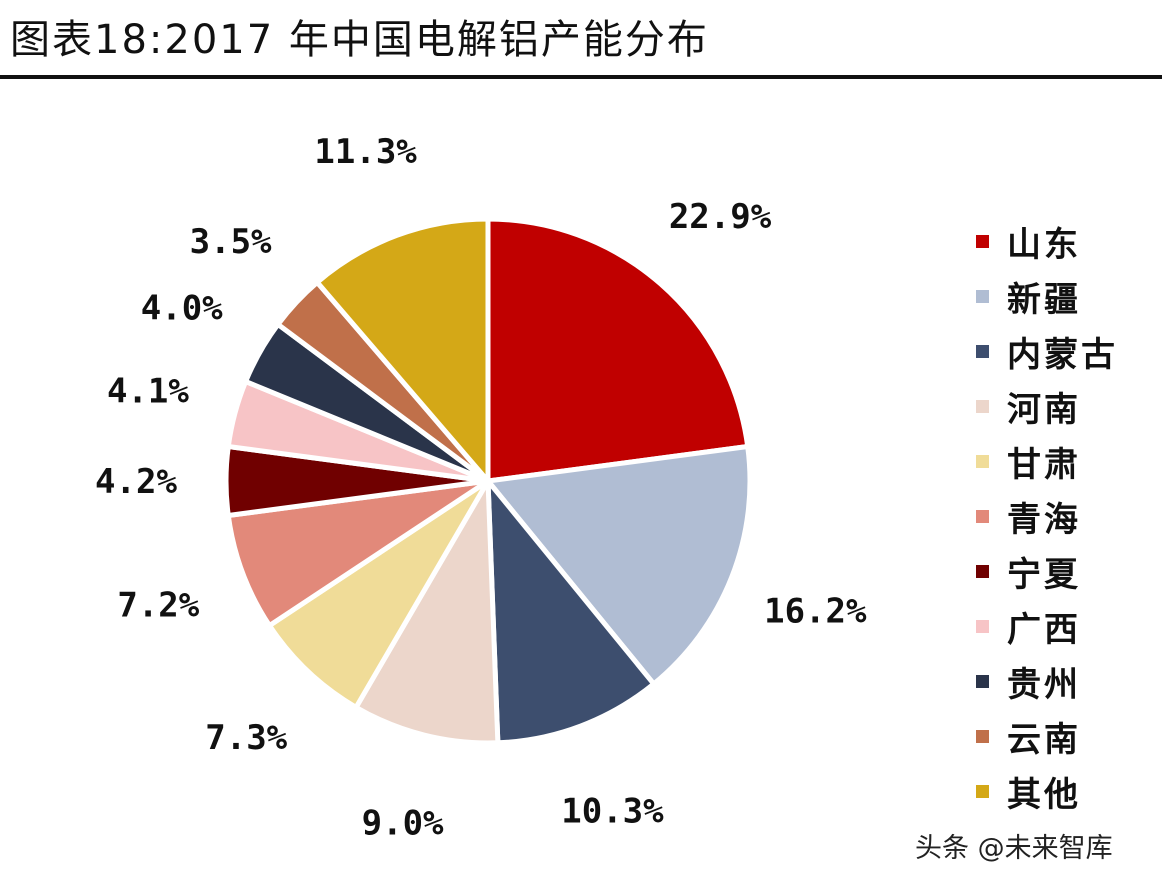 The image size is (1162, 884). Describe the element at coordinates (365, 152) in the screenshot. I see `slice-value-label: 11.3%` at that location.